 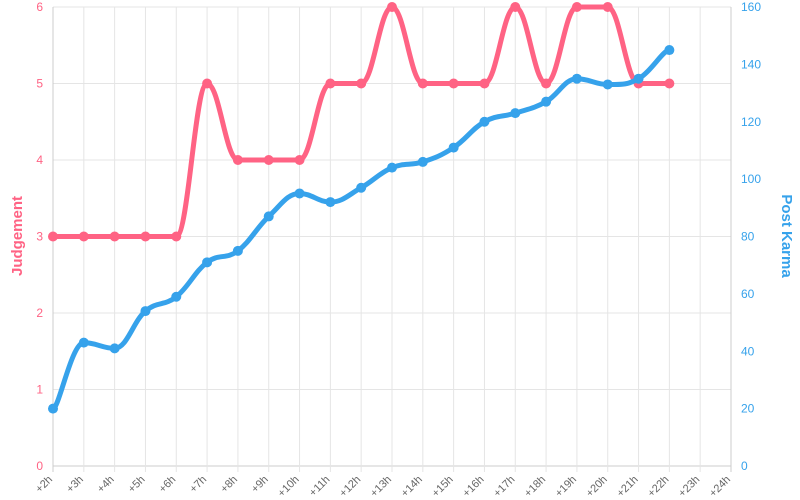 I want to click on x-tick-label: +14h, so click(x=412, y=487).